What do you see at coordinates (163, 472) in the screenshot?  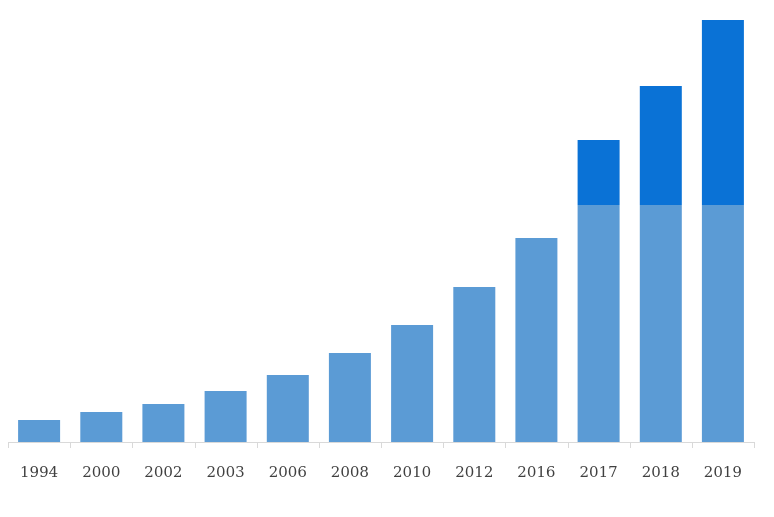 I see `x-tick-label-2002: 2002` at bounding box center [163, 472].